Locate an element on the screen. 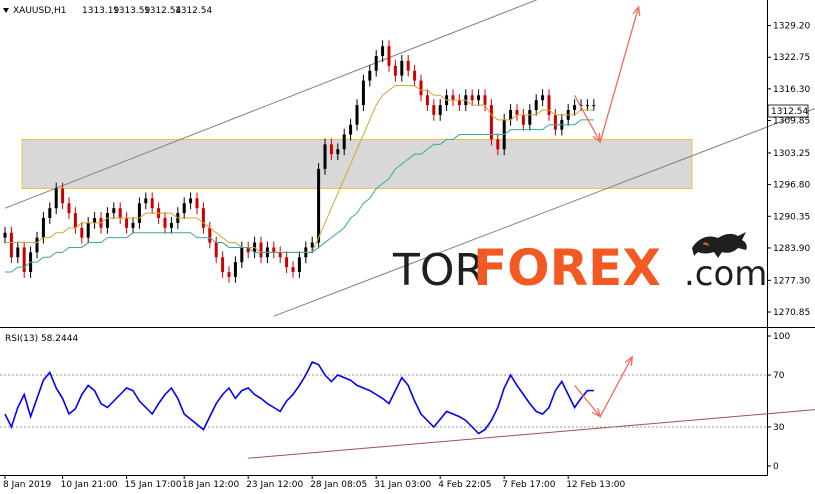  header-high: 1313.59 is located at coordinates (131, 11).